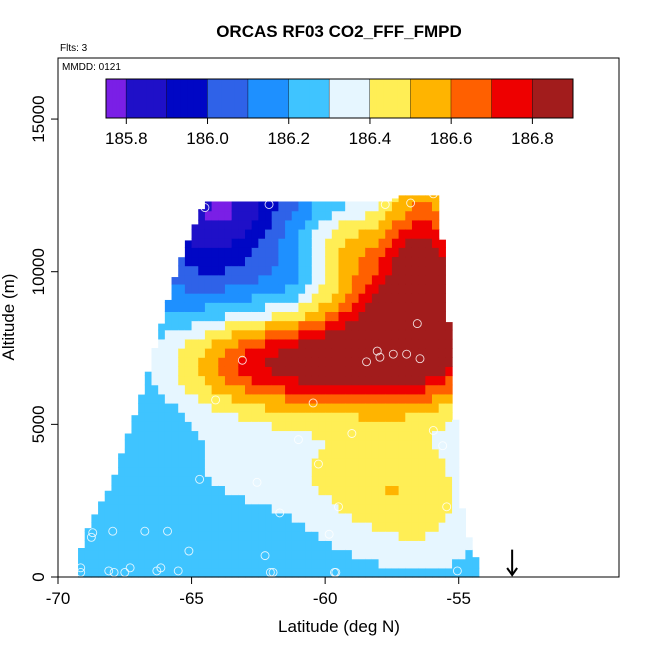  Describe the element at coordinates (458, 598) in the screenshot. I see `x-tick-label: -55` at that location.